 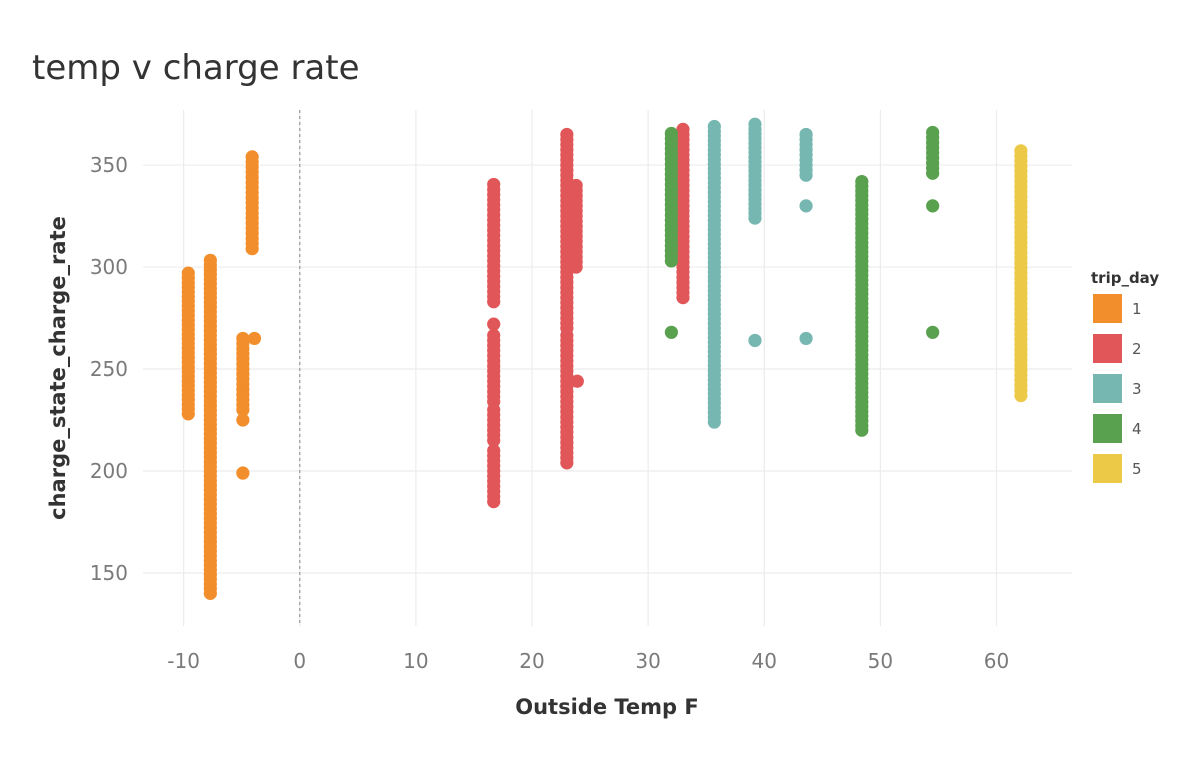 What do you see at coordinates (647, 661) in the screenshot?
I see `x-tick-label: 30` at bounding box center [647, 661].